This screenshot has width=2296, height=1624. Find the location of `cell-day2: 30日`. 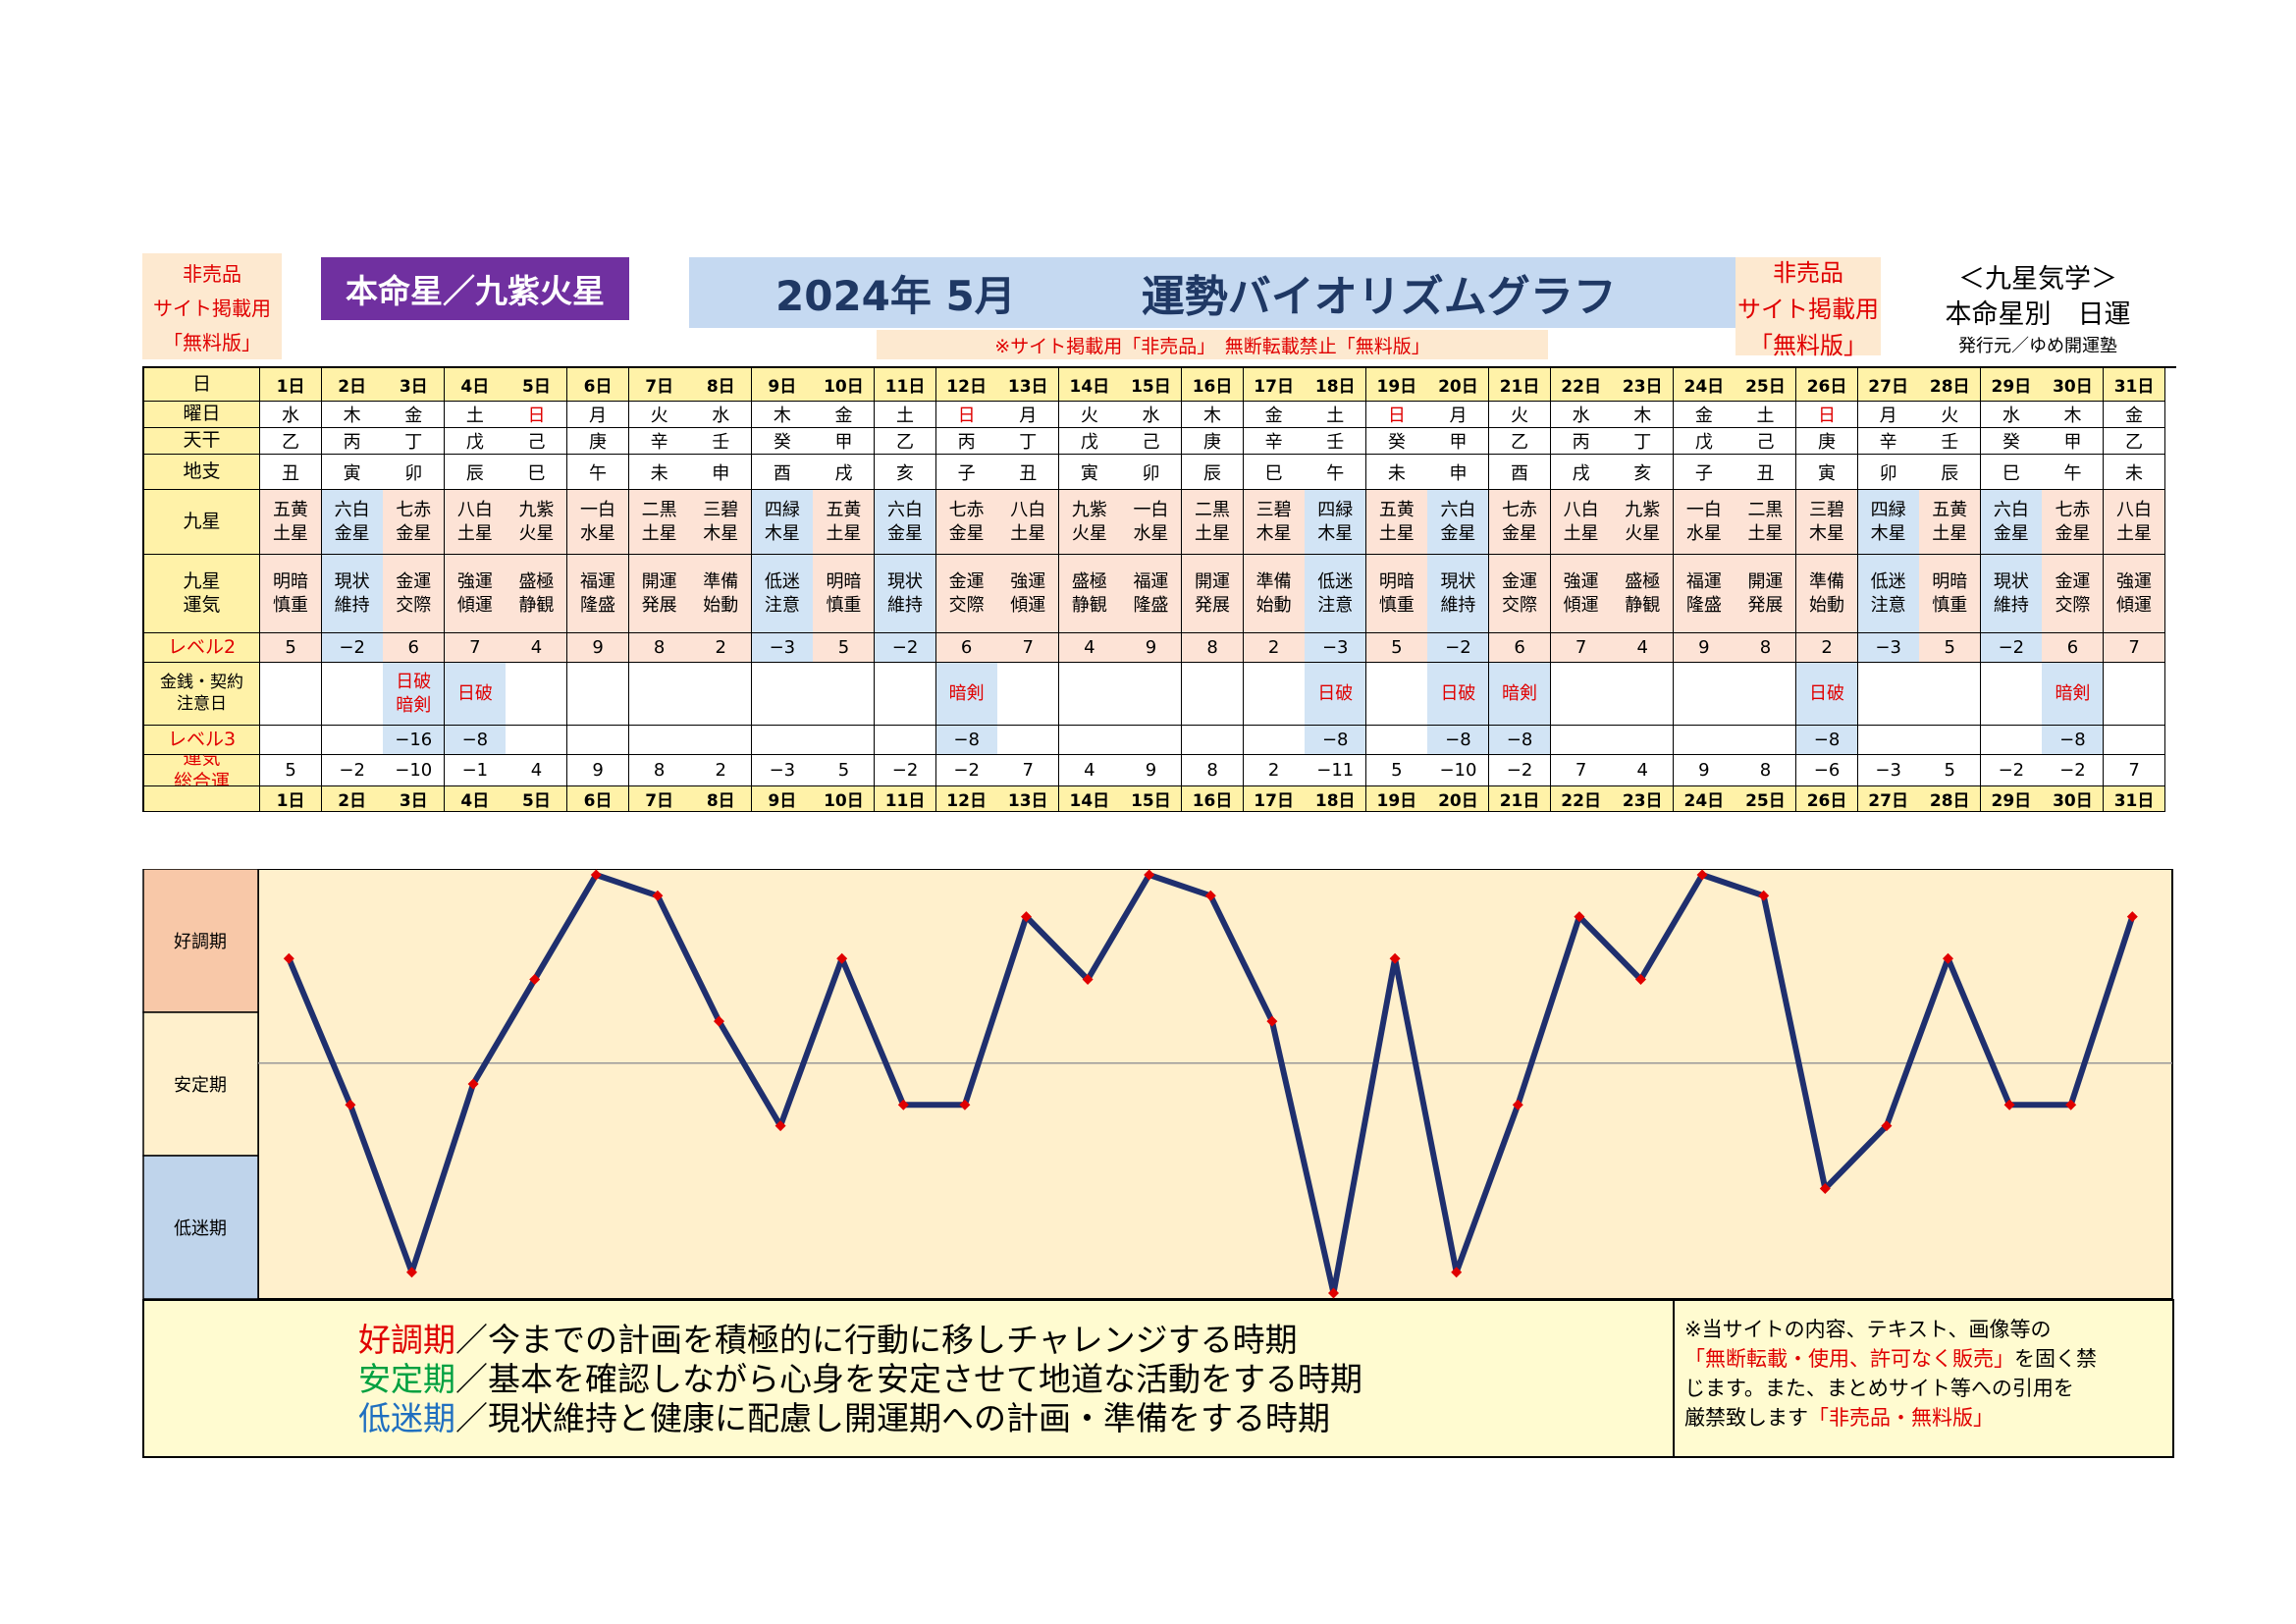

cell-day2: 30日 is located at coordinates (2073, 799).